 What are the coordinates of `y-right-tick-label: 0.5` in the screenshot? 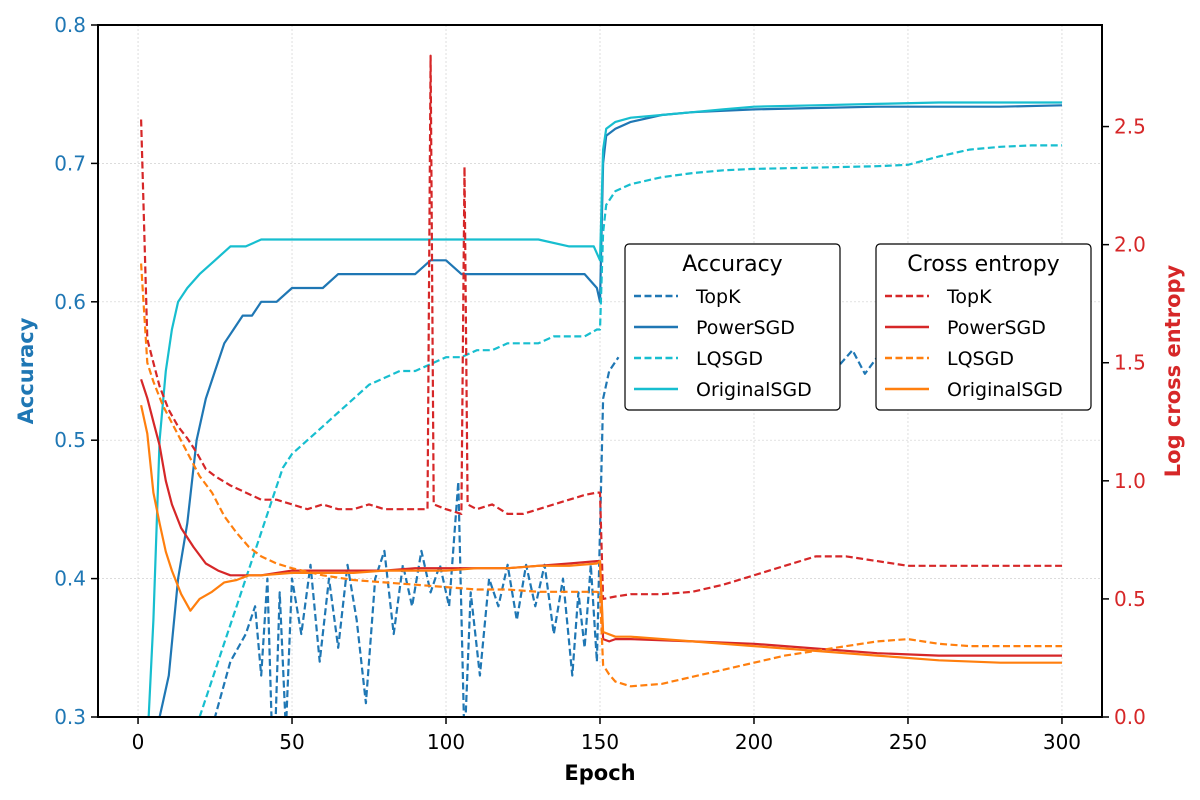 It's located at (1130, 599).